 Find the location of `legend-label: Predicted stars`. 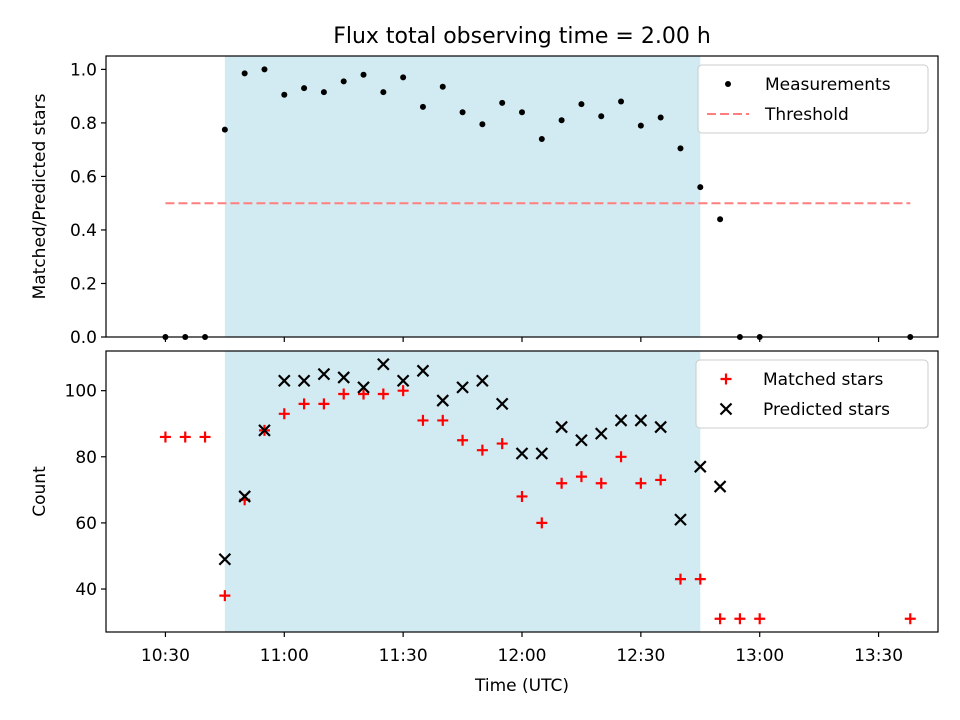

legend-label: Predicted stars is located at coordinates (826, 410).